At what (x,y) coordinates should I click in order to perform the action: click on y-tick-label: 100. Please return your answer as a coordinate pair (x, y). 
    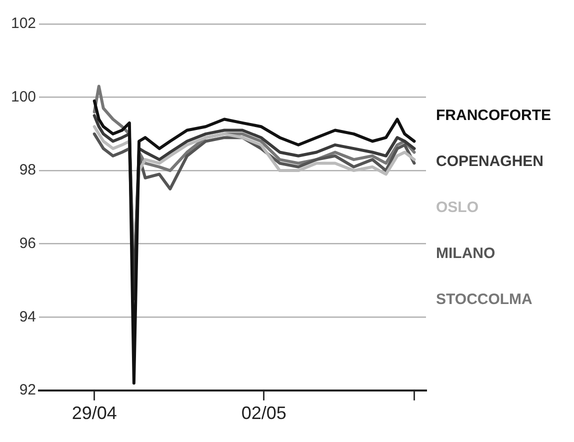
    Looking at the image, I should click on (23, 97).